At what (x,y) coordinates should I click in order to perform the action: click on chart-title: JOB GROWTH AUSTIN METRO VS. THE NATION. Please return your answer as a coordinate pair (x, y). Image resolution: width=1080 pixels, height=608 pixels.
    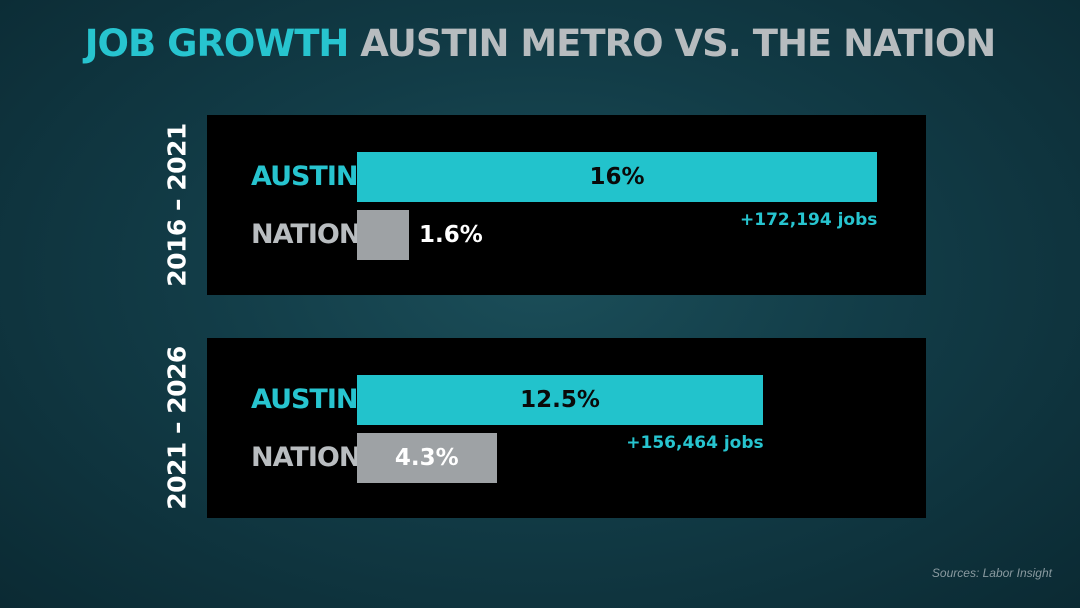
    Looking at the image, I should click on (540, 43).